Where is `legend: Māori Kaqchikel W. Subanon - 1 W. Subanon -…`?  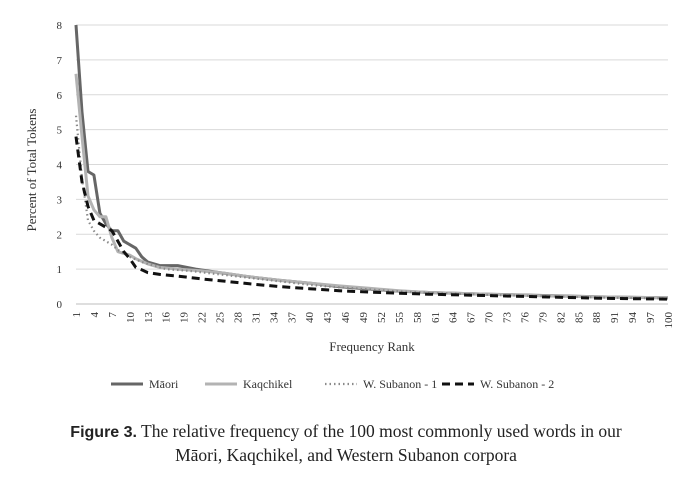
legend: Māori Kaqchikel W. Subanon - 1 W. Subanon -… is located at coordinates (332, 384).